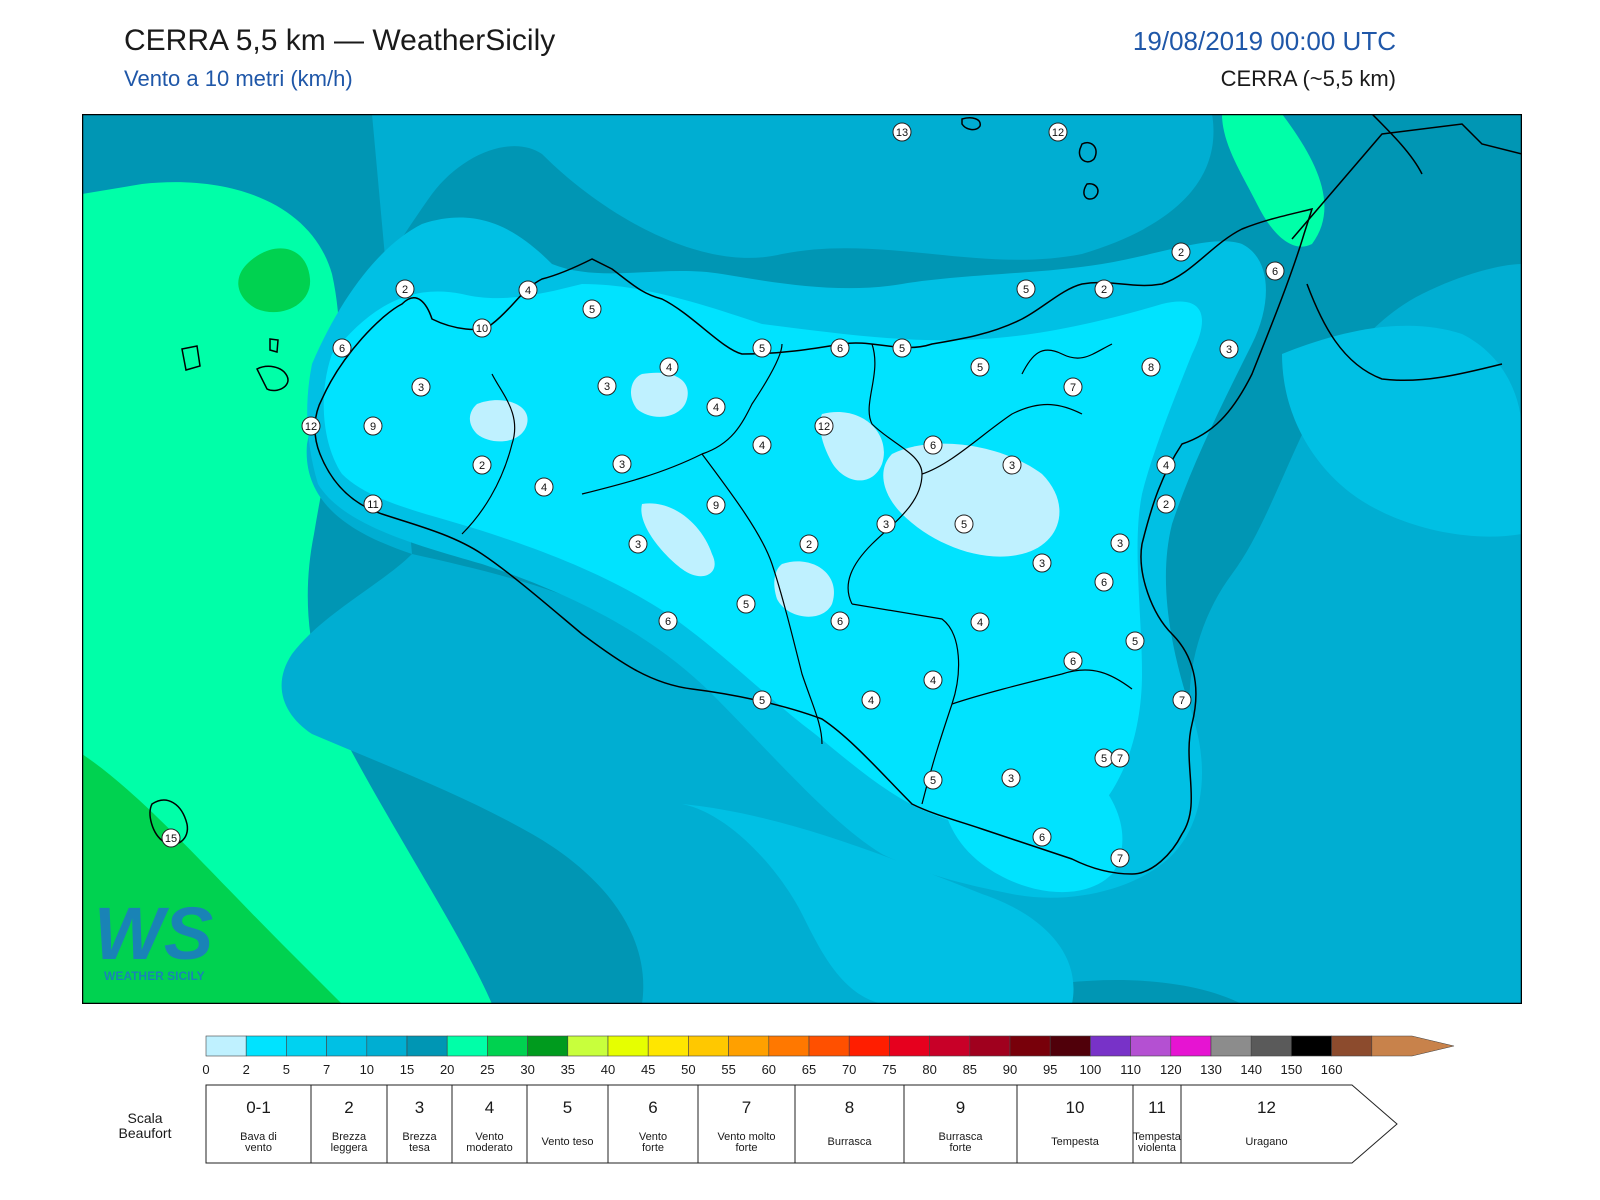 The height and width of the screenshot is (1200, 1600). Describe the element at coordinates (212, 879) in the screenshot. I see `wind-field-southwest` at that location.